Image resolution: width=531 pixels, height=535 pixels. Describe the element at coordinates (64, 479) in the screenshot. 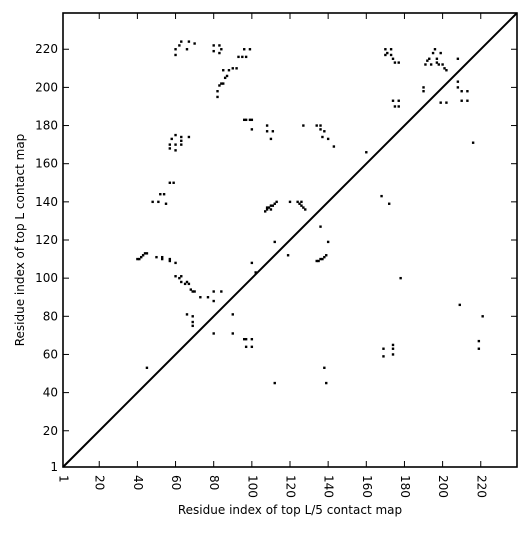

I see `x-tick-label: 1` at that location.